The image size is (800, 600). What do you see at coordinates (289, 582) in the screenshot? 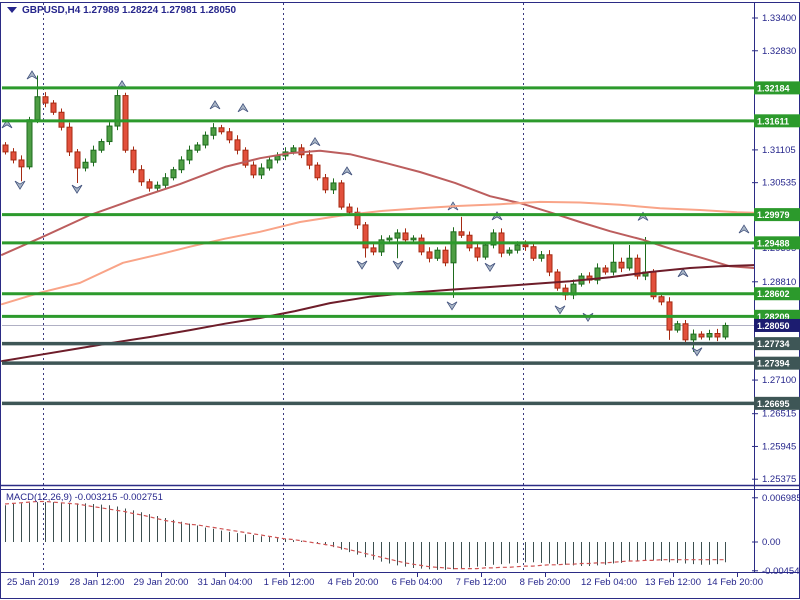
I see `time-axis-label: 1 Feb 12:00` at bounding box center [289, 582].